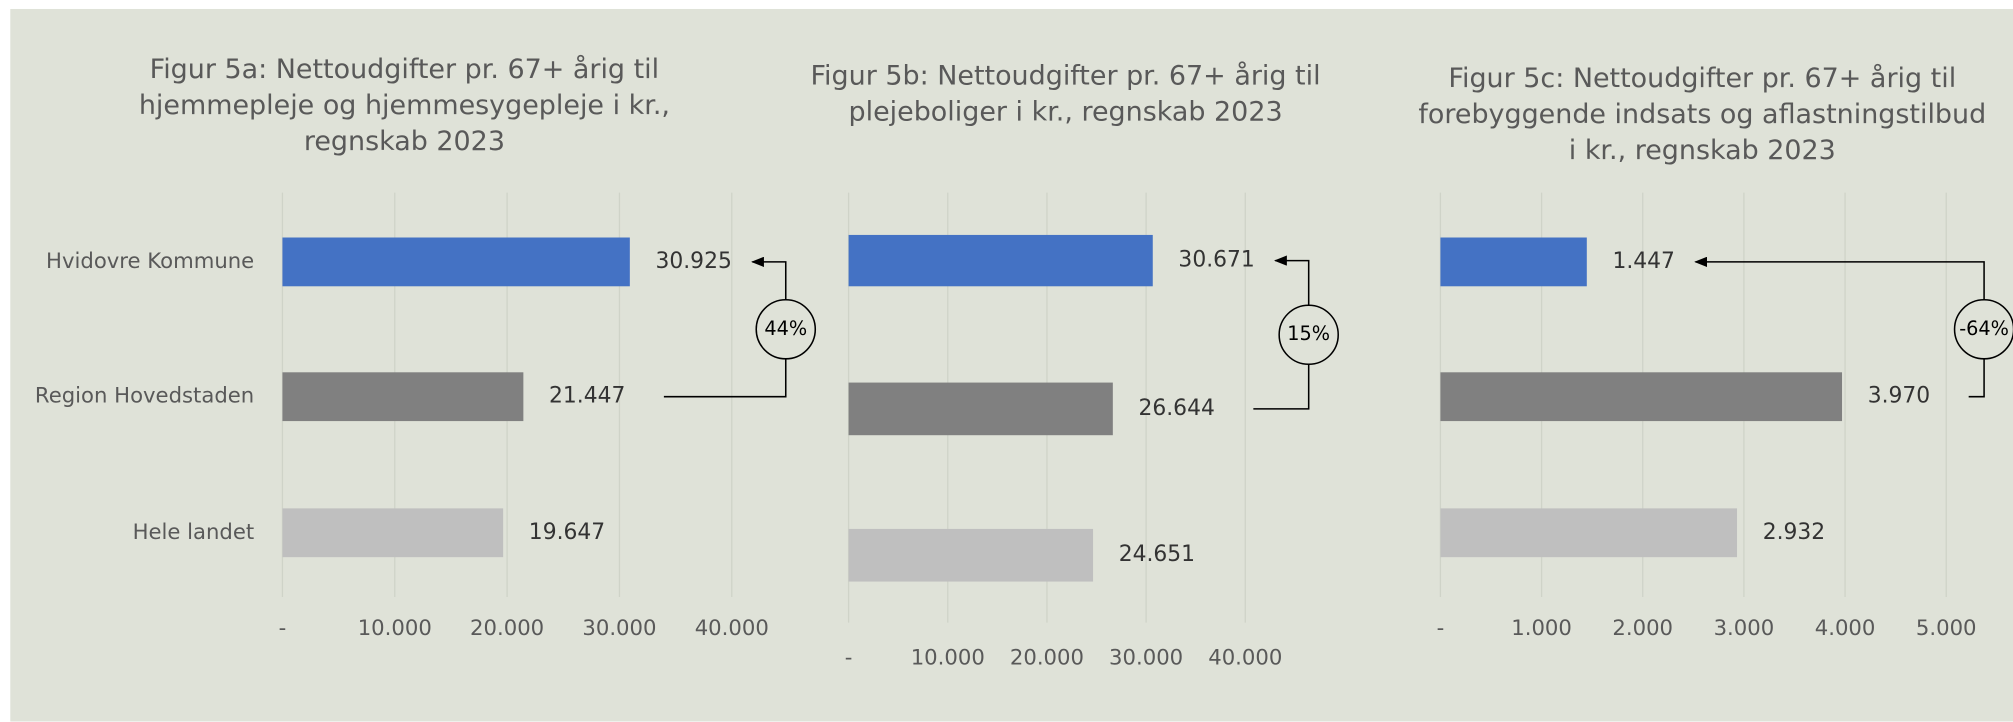 Image resolution: width=2013 pixels, height=722 pixels. What do you see at coordinates (1643, 261) in the screenshot?
I see `value-label: 1.447` at bounding box center [1643, 261].